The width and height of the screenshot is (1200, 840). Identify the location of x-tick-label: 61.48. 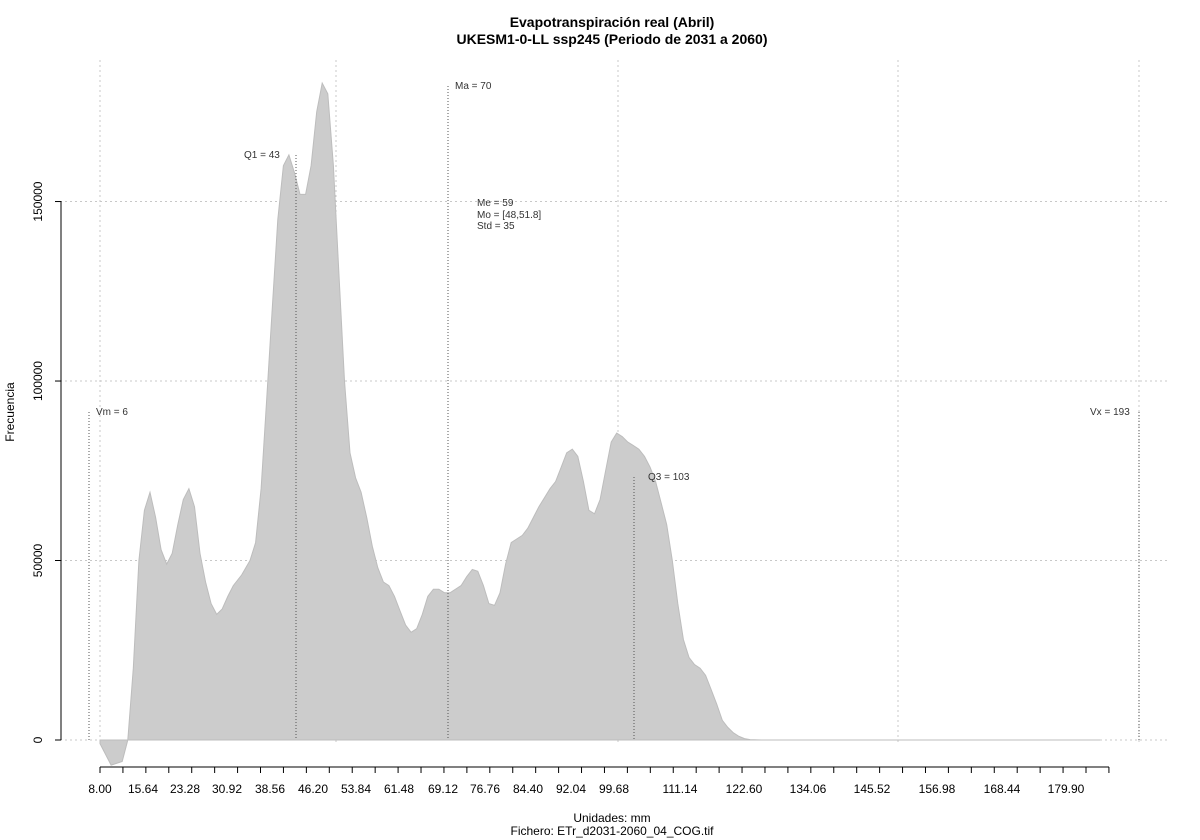
(399, 789).